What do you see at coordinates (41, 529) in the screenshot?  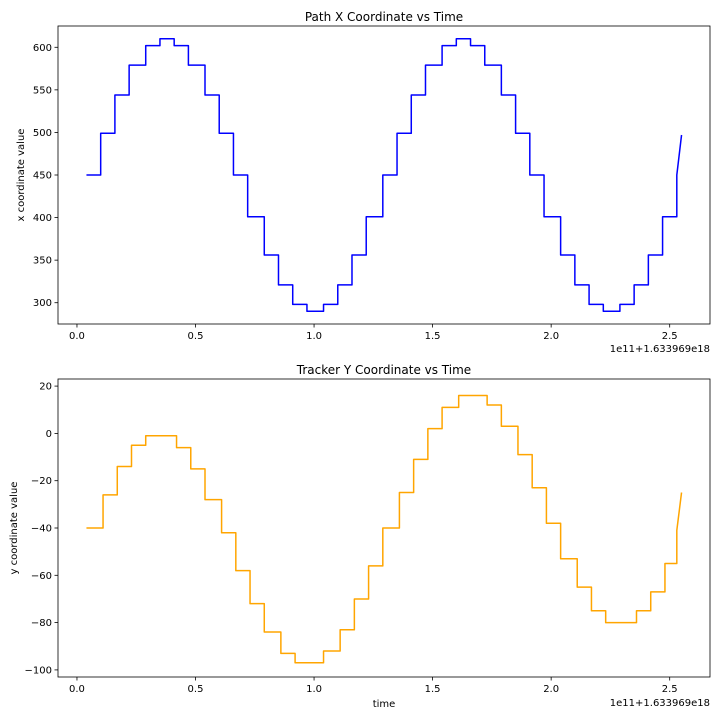 I see `y-tick-label: −40` at bounding box center [41, 529].